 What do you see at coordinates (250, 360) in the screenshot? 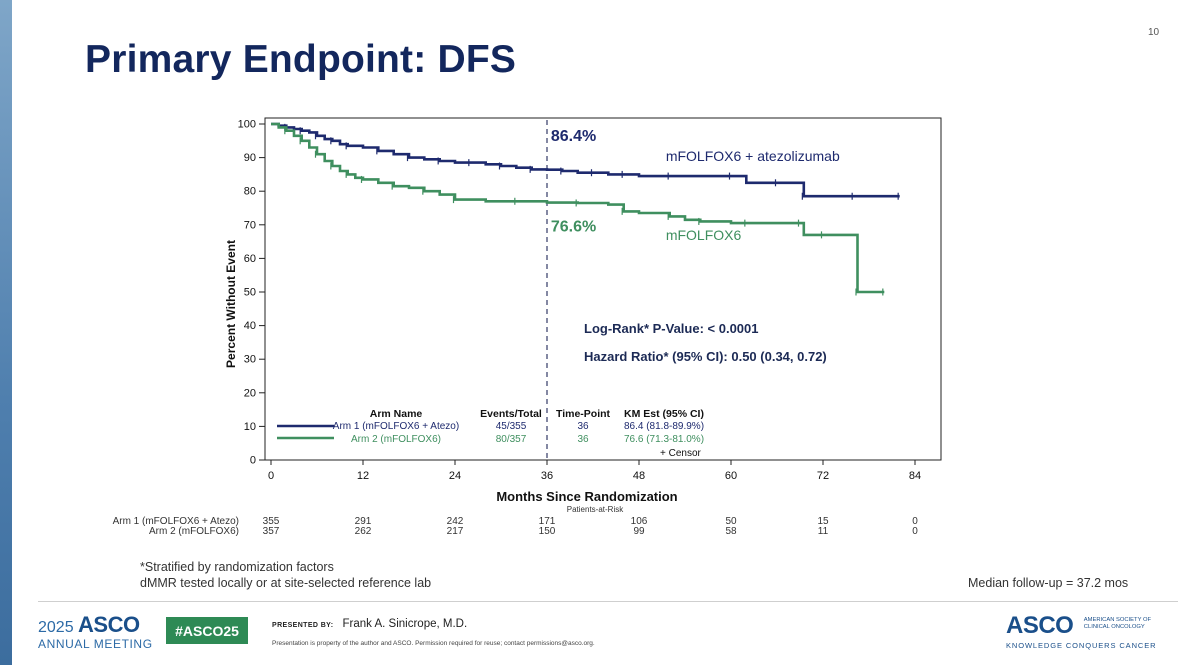
I see `y-tick-label: 30` at bounding box center [250, 360].